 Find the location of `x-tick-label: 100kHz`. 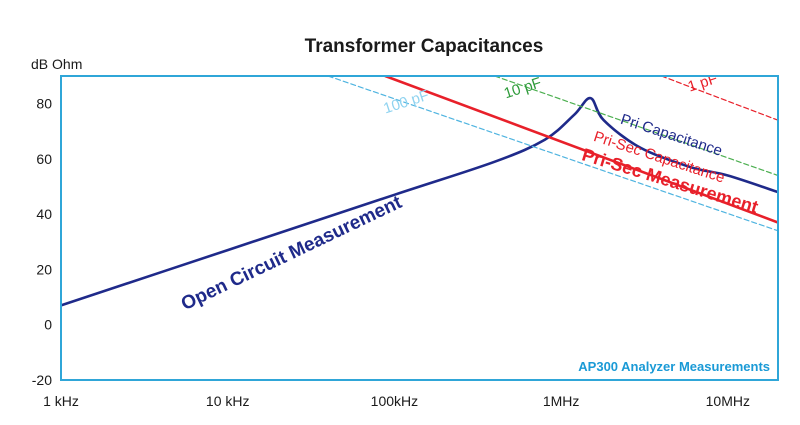

x-tick-label: 100kHz is located at coordinates (394, 401).